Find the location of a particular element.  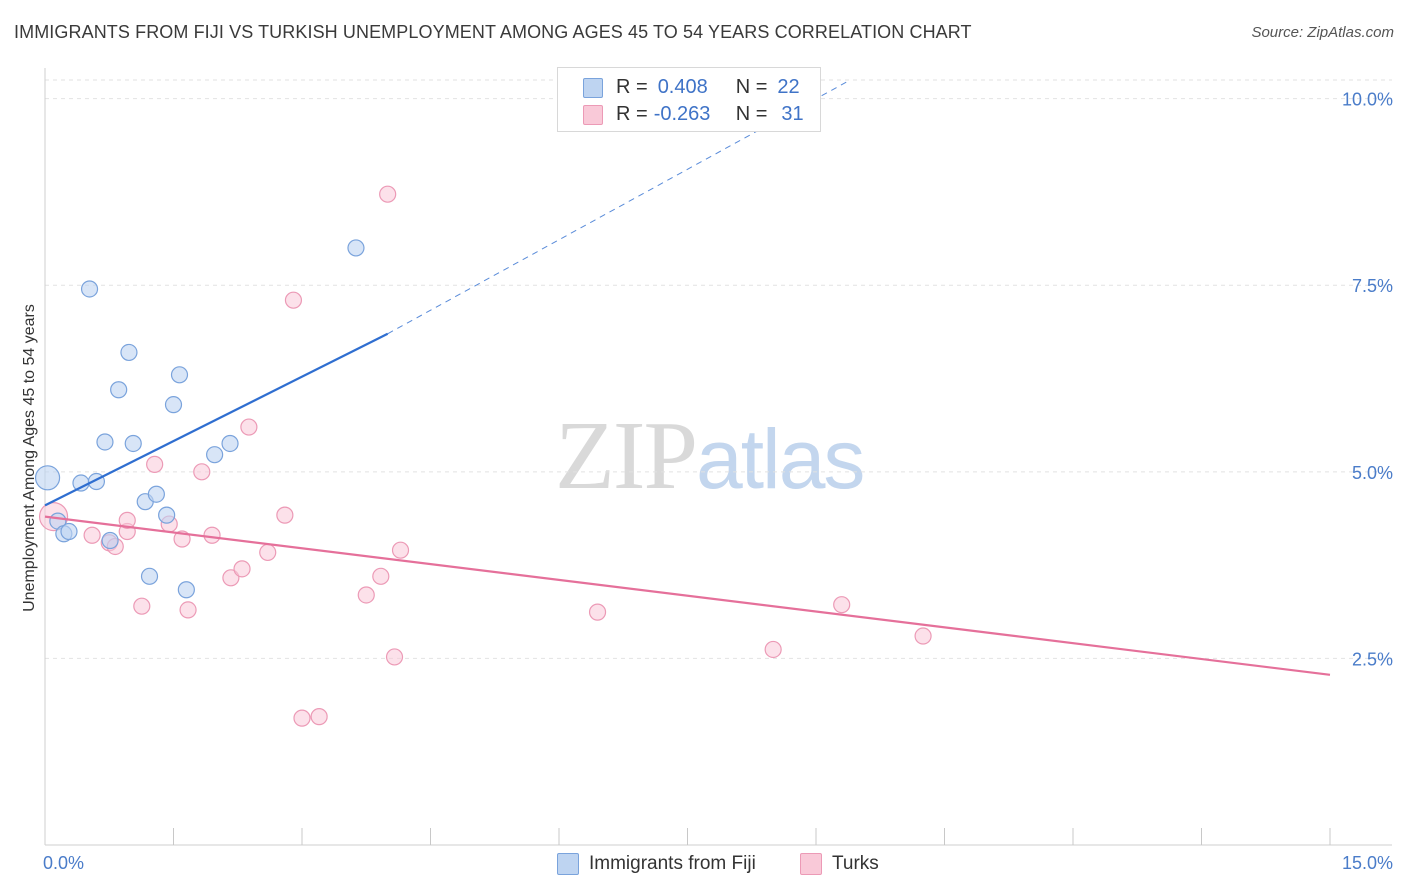

x-tick-label: 15.0% is located at coordinates (1367, 863).